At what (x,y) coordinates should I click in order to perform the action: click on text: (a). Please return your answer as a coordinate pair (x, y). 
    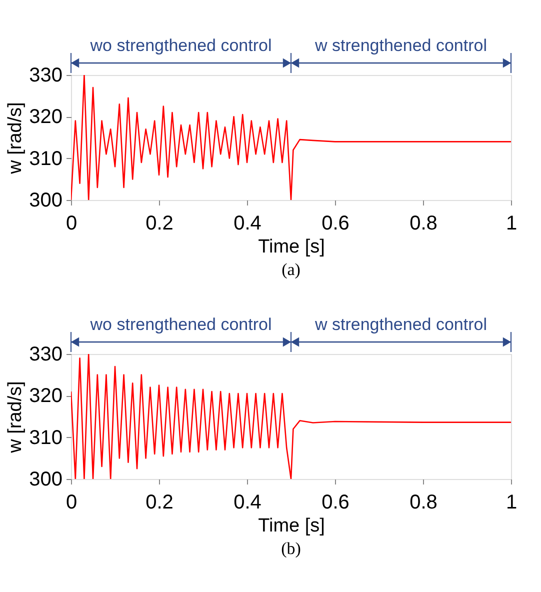
    Looking at the image, I should click on (291, 269).